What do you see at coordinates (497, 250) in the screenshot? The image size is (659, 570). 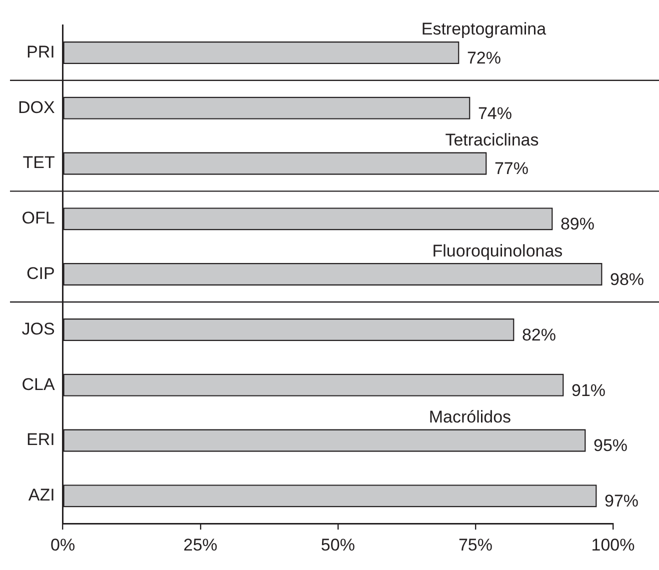 I see `annotation: Fluoroquinolonas` at bounding box center [497, 250].